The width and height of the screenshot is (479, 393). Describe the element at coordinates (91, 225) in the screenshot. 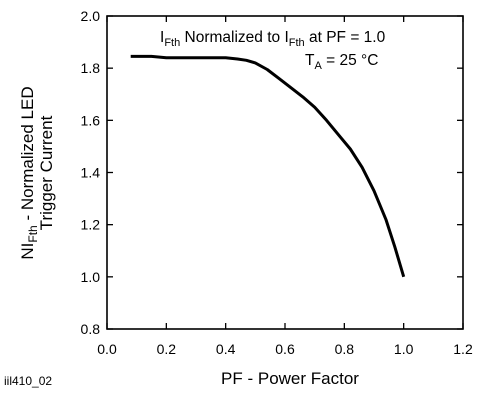

I see `y-tick-label: 1.2` at that location.